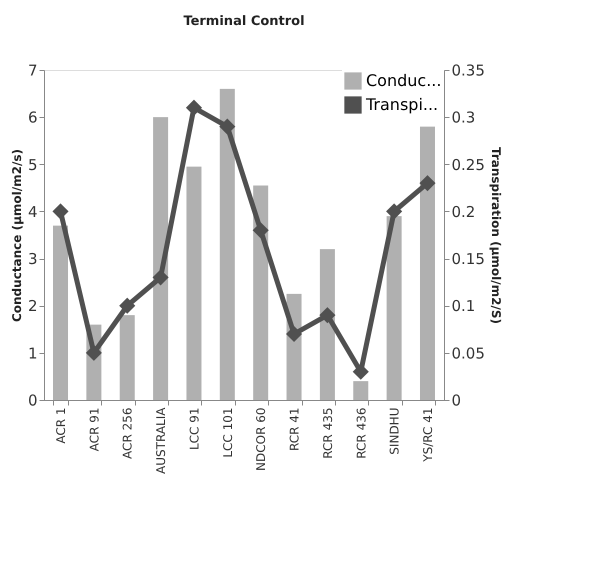  What do you see at coordinates (468, 165) in the screenshot?
I see `y2-tick-label: 0.25` at bounding box center [468, 165].